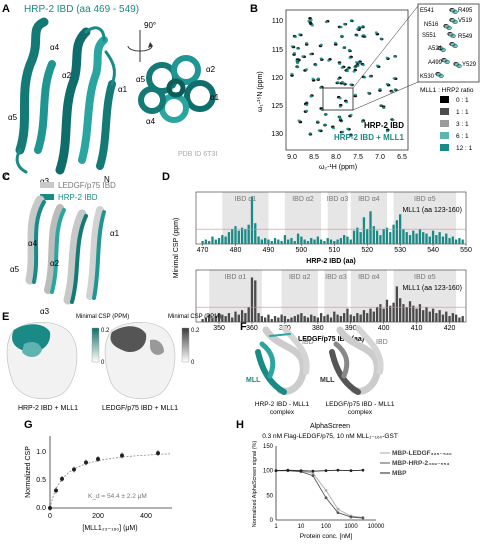 This screenshot has width=481, height=550. What do you see at coordinates (269, 250) in the screenshot?
I see `csp-xtick: 490` at bounding box center [269, 250].